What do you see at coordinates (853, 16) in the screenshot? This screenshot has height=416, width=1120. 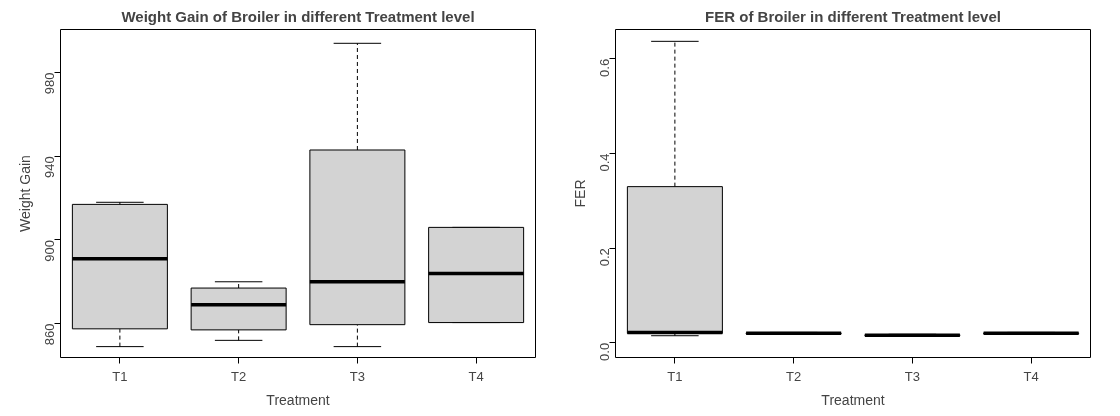 I see `chart-title: FER of Broiler in different Treatment level` at bounding box center [853, 16].